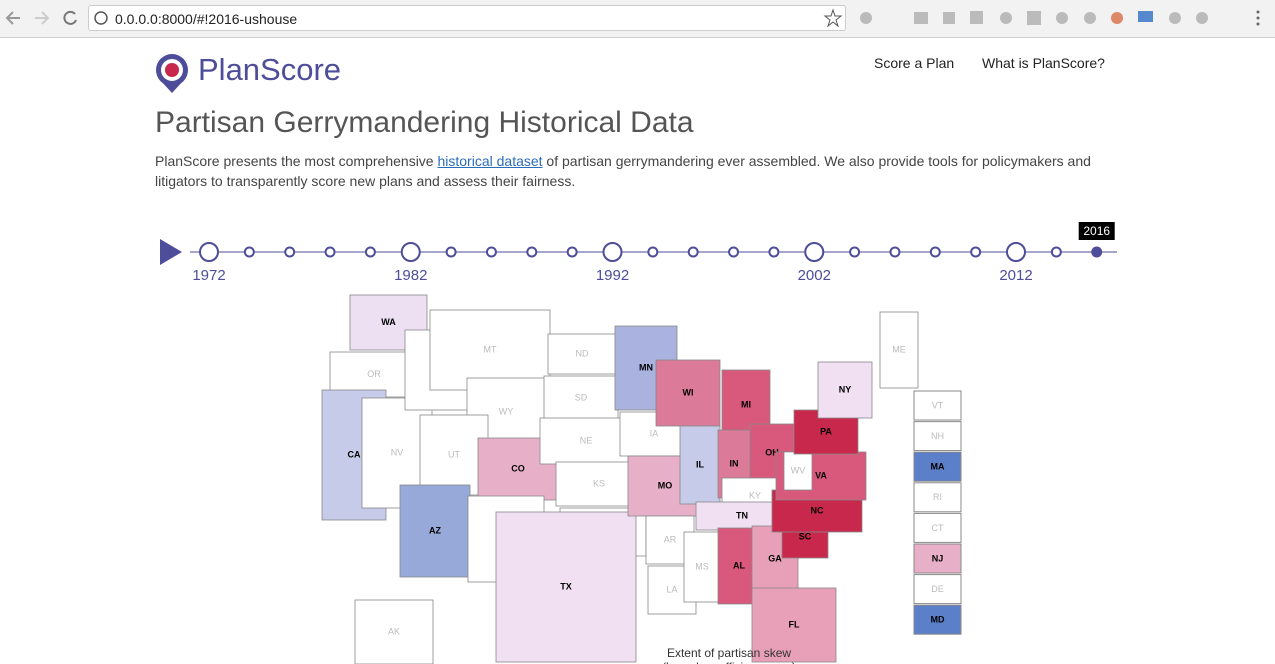 This screenshot has height=664, width=1275. I want to click on state-label: NM, so click(506, 538).